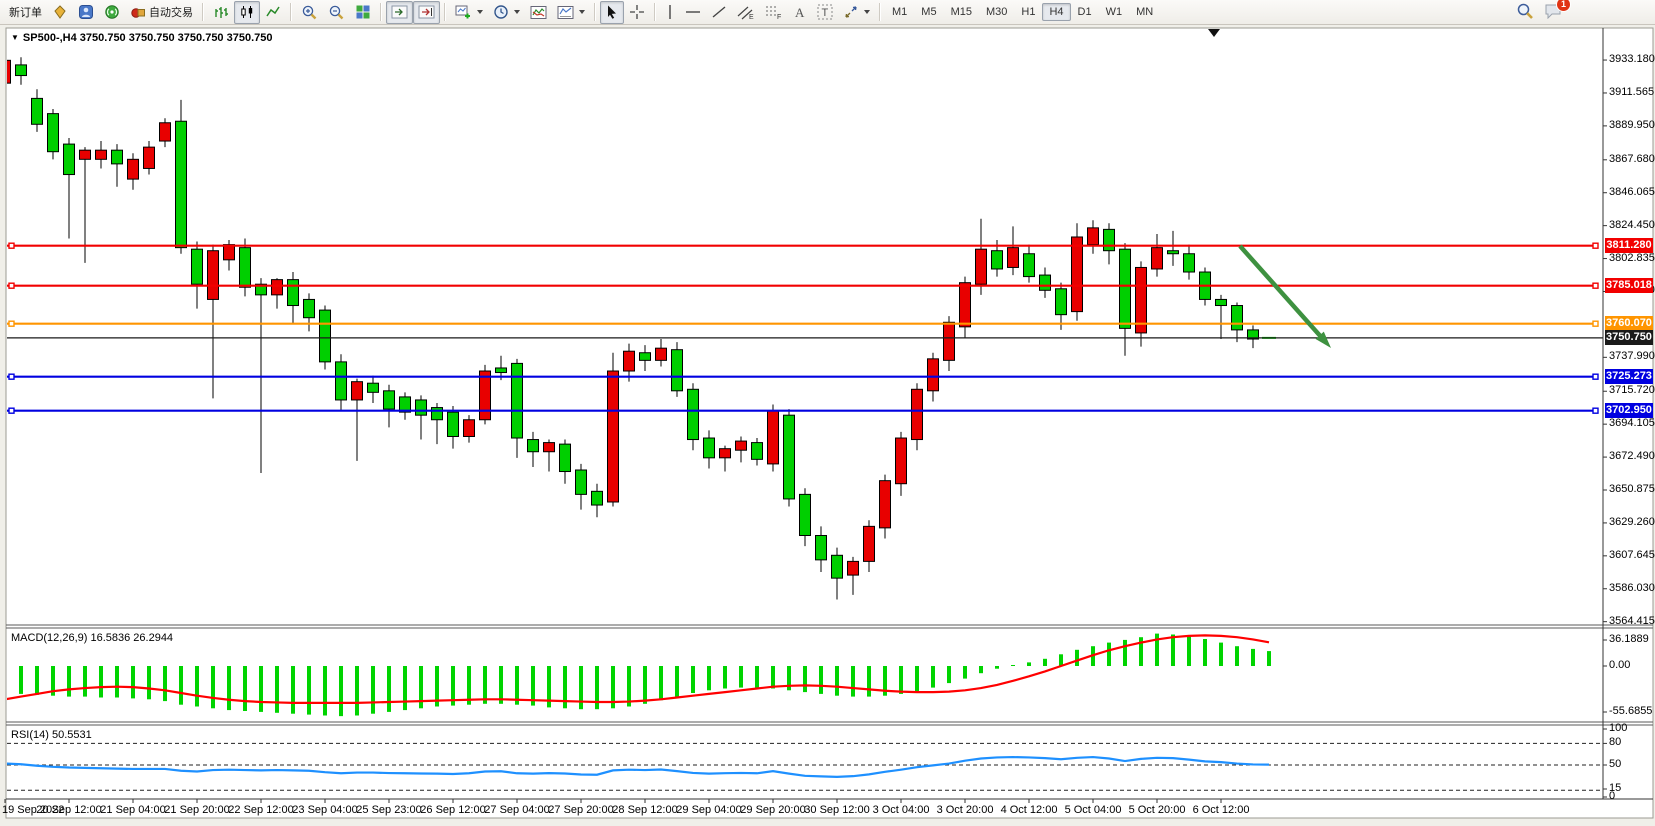 The height and width of the screenshot is (826, 1655). I want to click on arrows-tool-button, so click(856, 12).